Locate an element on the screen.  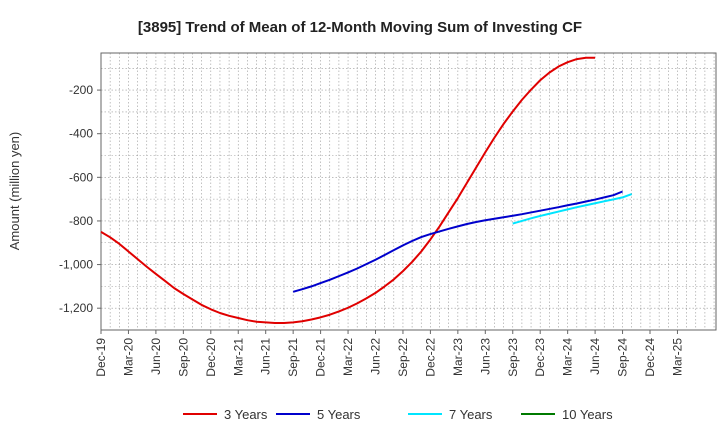
x-tick-label: Dec-24 is located at coordinates (650, 357).